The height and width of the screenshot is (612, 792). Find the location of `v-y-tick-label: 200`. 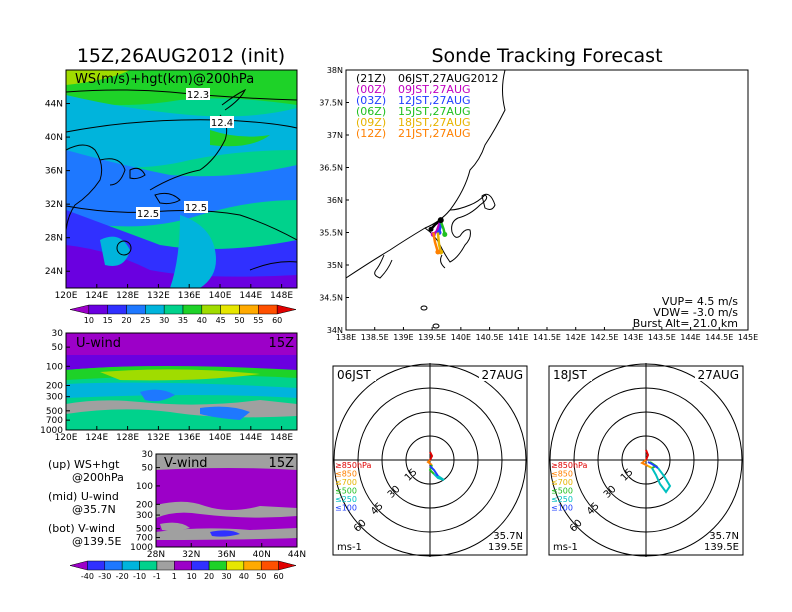

v-y-tick-label: 200 is located at coordinates (144, 505).